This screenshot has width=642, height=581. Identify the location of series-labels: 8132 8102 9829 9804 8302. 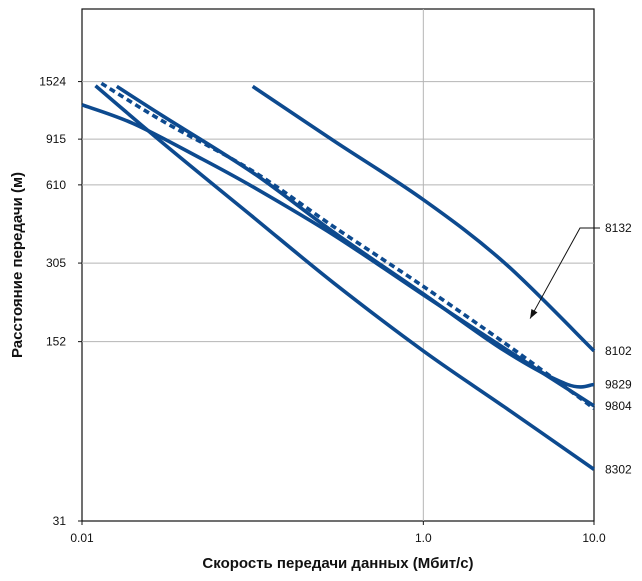
(618, 348).